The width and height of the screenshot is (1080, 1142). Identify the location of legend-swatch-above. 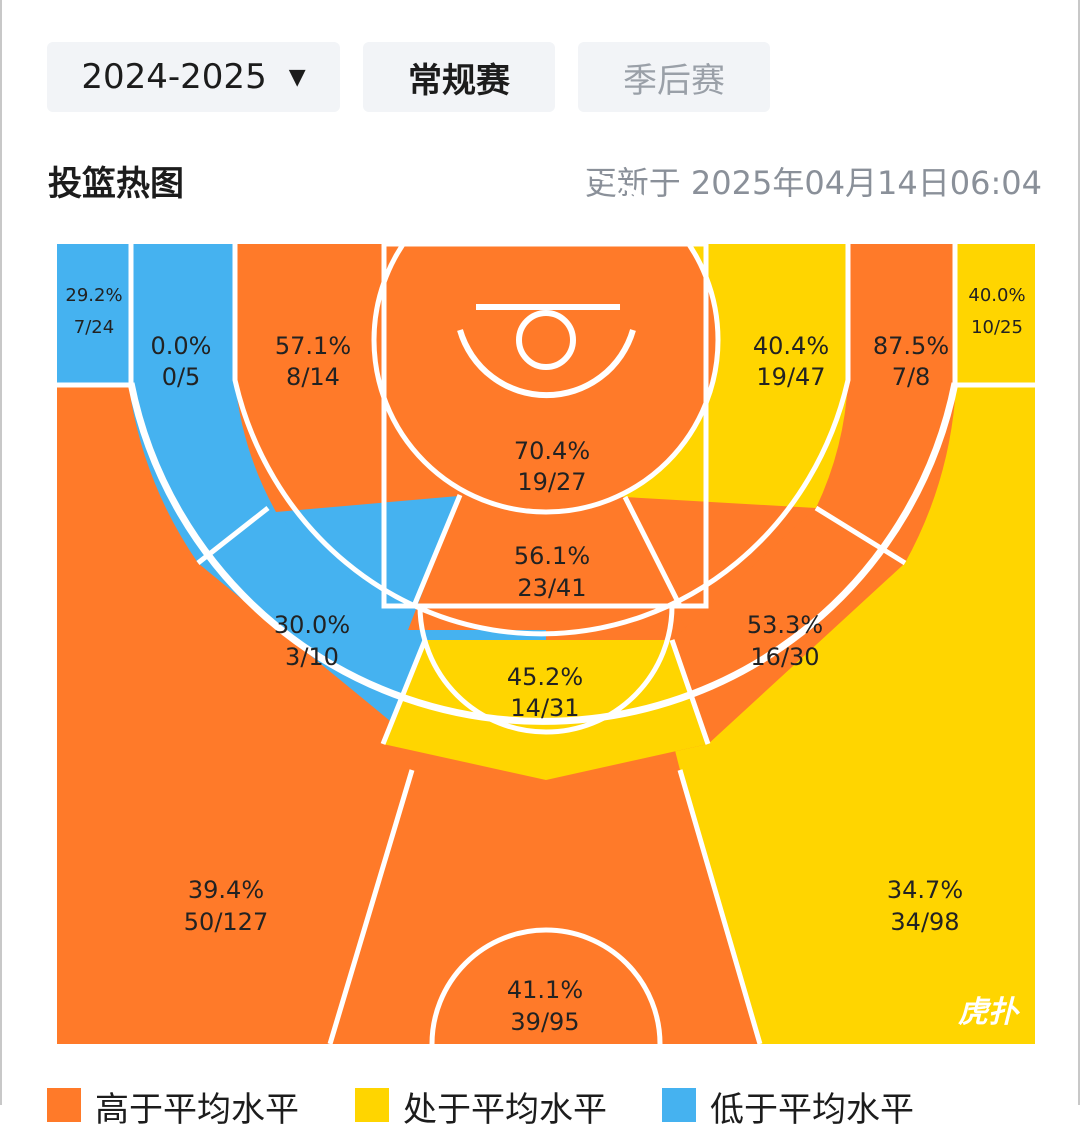
(64, 1105).